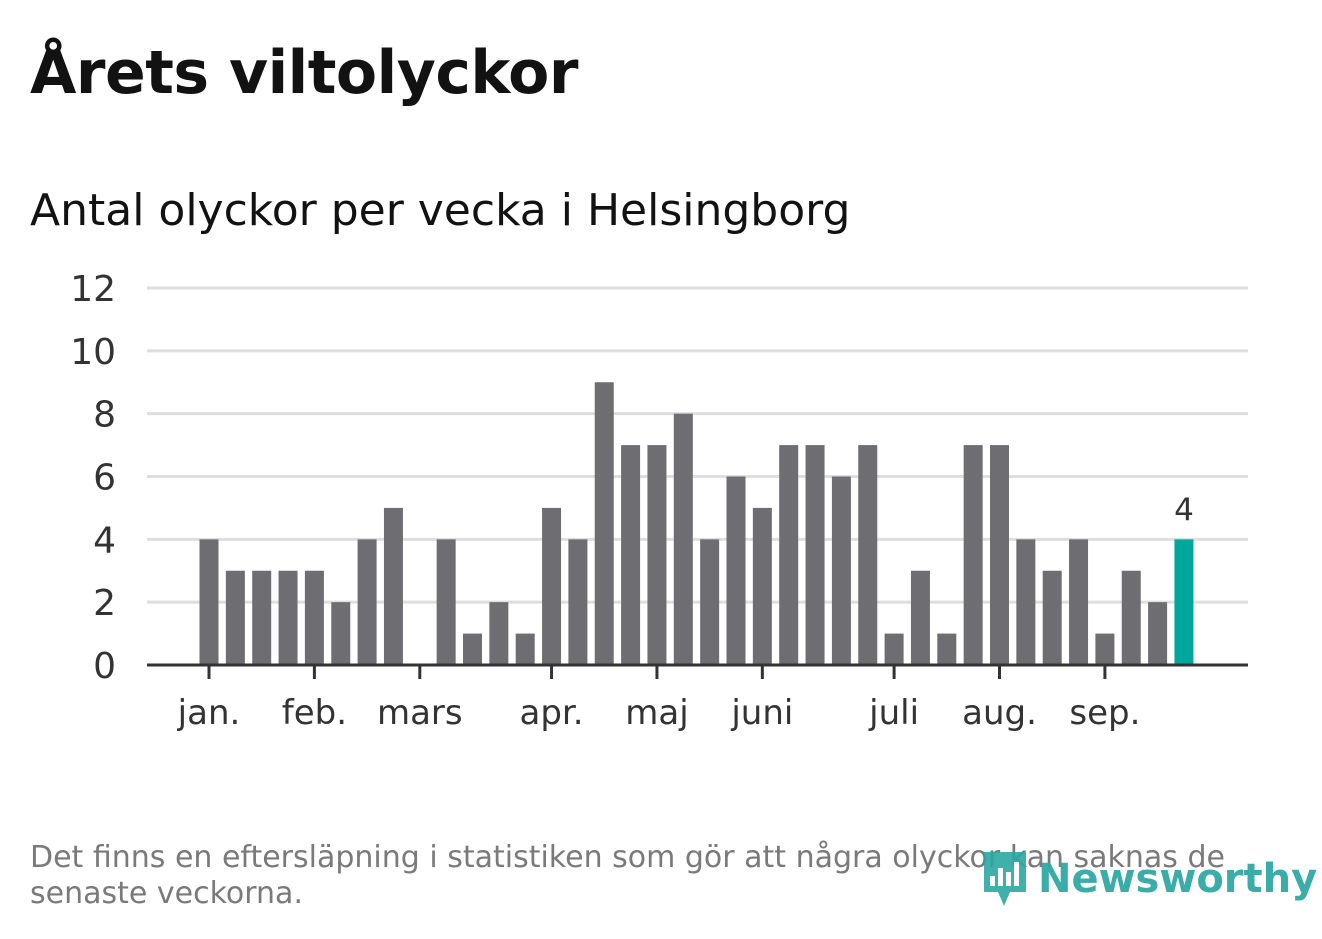  What do you see at coordinates (999, 713) in the screenshot?
I see `x-tick-label: aug.` at bounding box center [999, 713].